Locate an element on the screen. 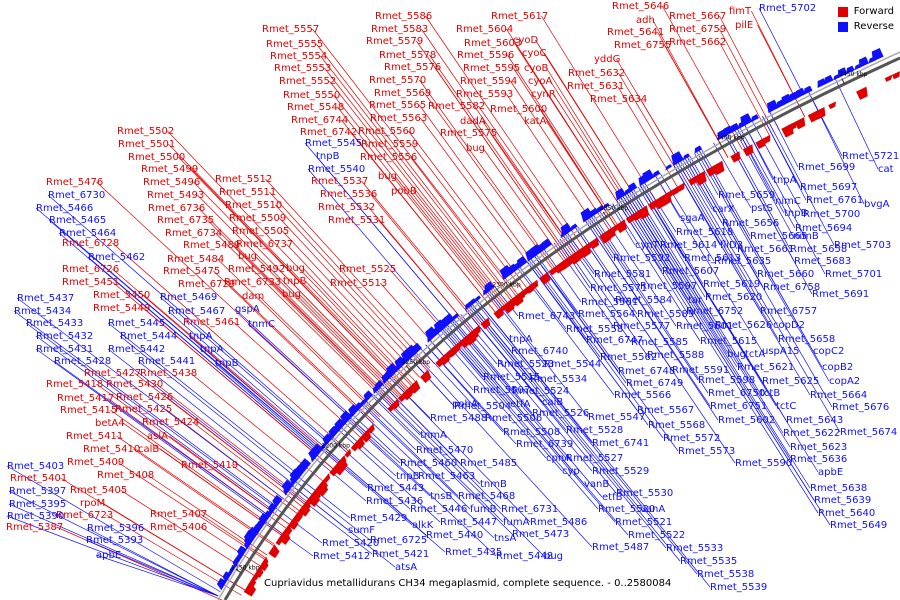  reverse-gene-label: Rmet_5664 is located at coordinates (838, 395).